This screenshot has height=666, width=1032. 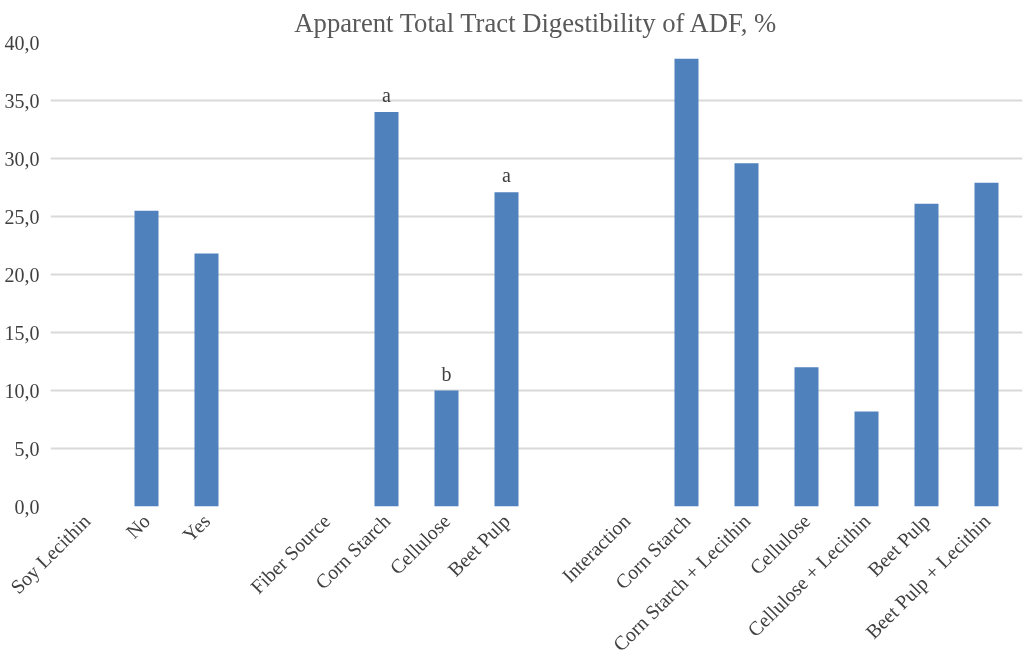 I want to click on annotation: b, so click(x=446, y=373).